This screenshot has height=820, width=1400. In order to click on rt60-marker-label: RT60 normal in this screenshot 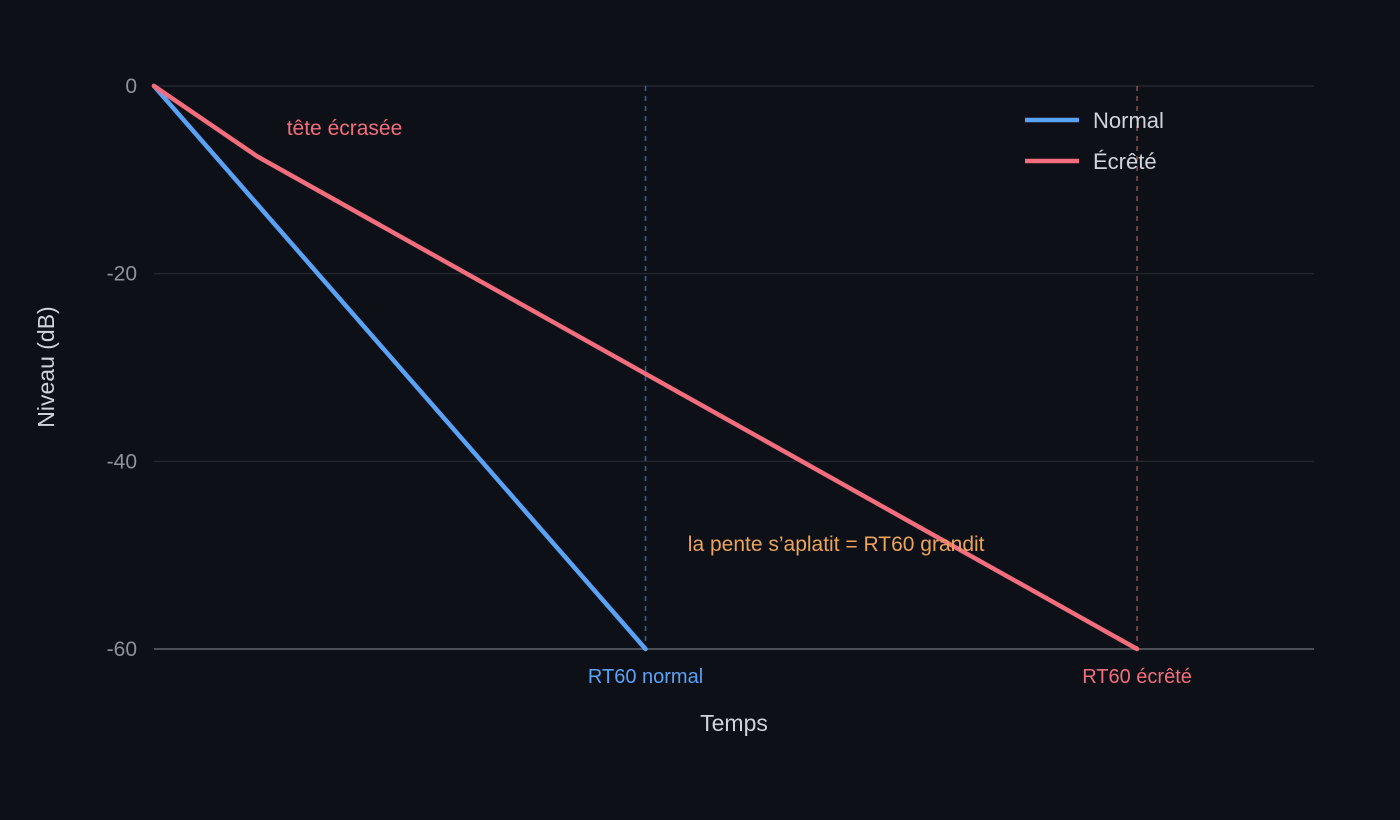, I will do `click(645, 677)`.